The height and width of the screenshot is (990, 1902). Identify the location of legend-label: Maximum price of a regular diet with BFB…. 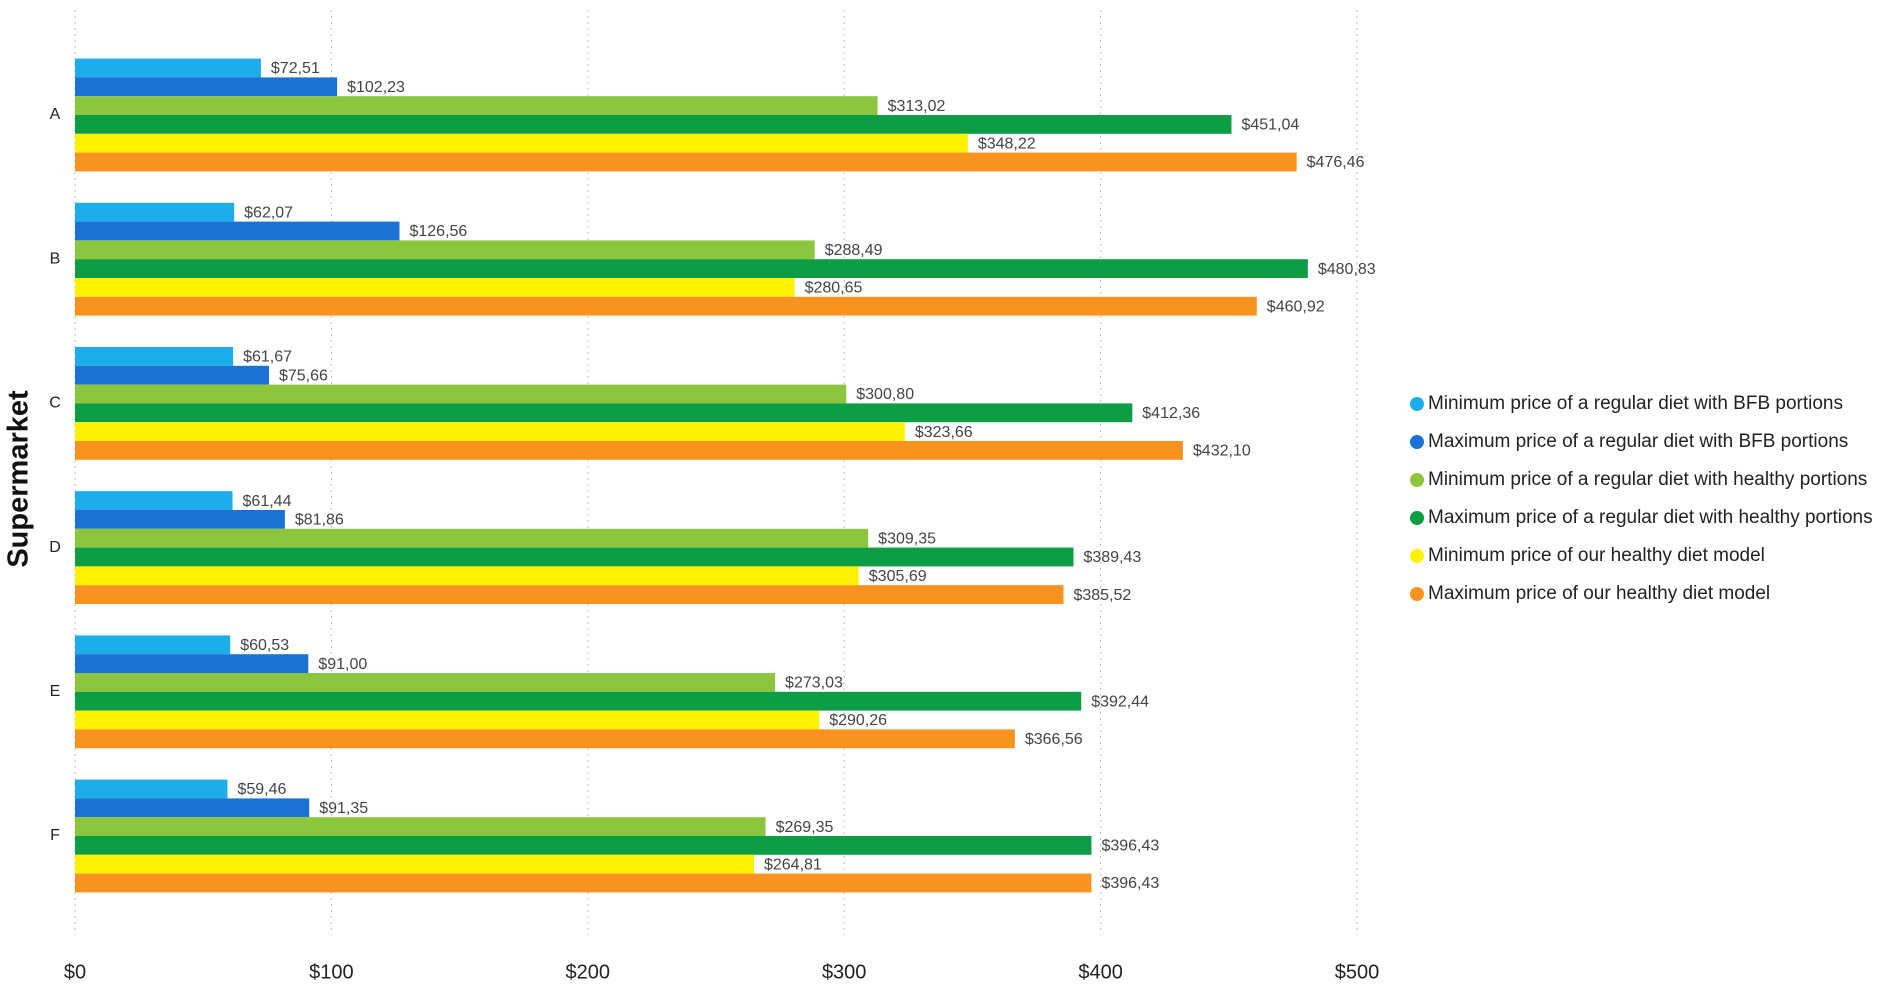
(1638, 441).